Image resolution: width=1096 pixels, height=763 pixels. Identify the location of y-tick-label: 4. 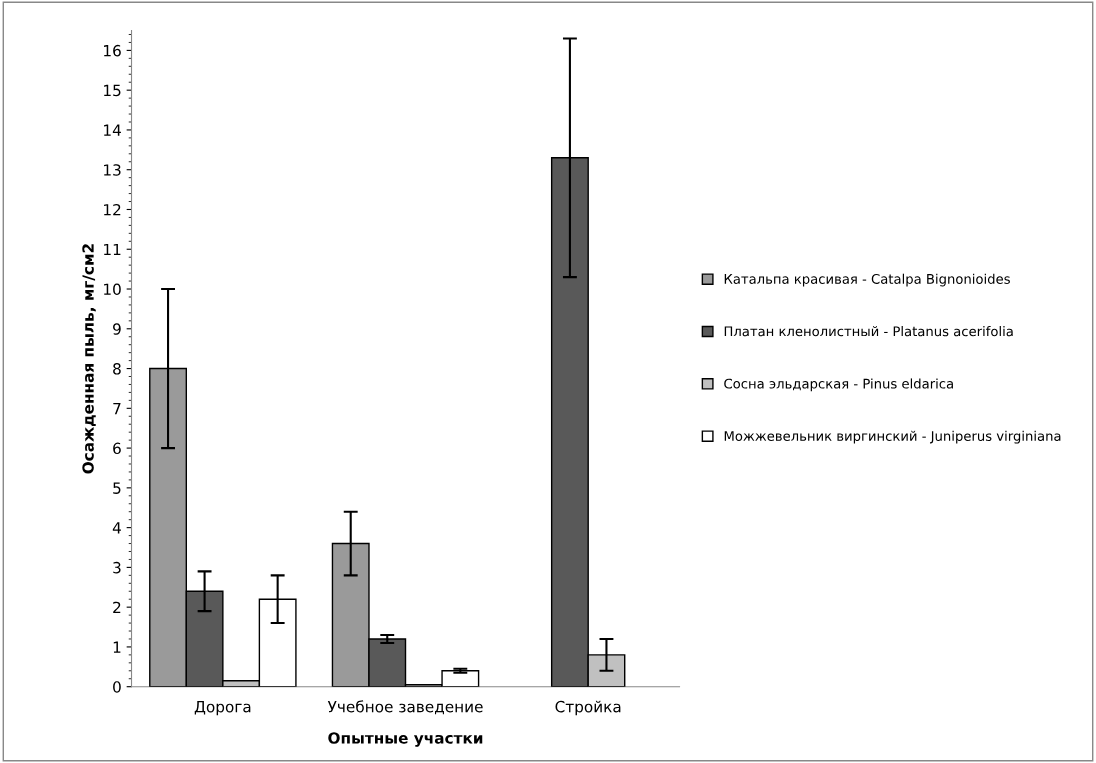
(116, 528).